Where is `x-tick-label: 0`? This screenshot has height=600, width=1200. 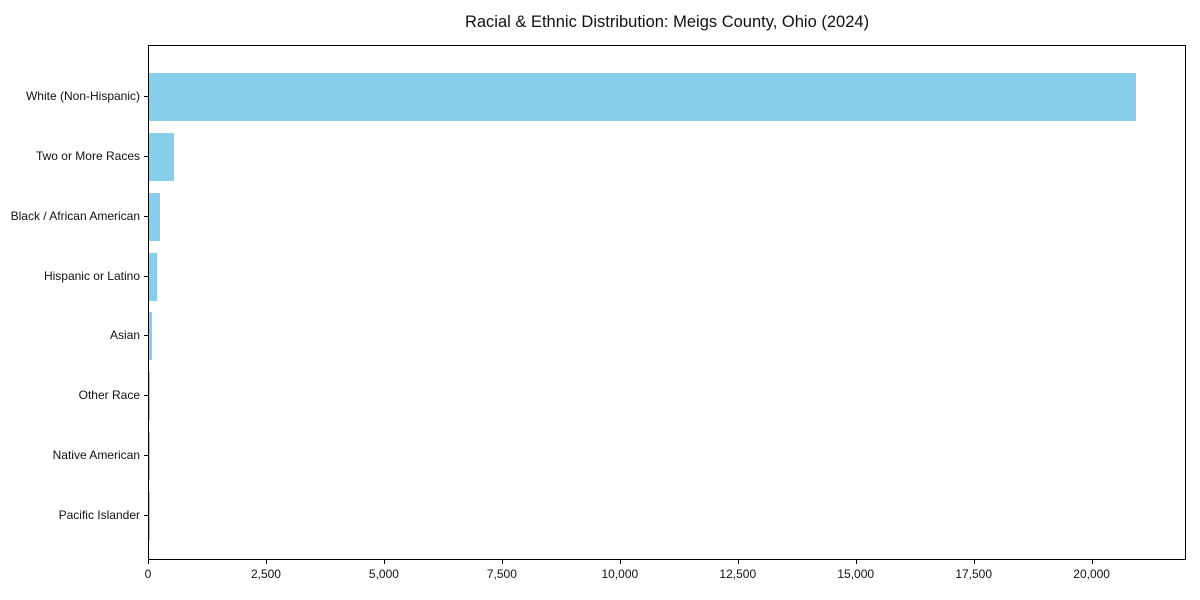
x-tick-label: 0 is located at coordinates (148, 574).